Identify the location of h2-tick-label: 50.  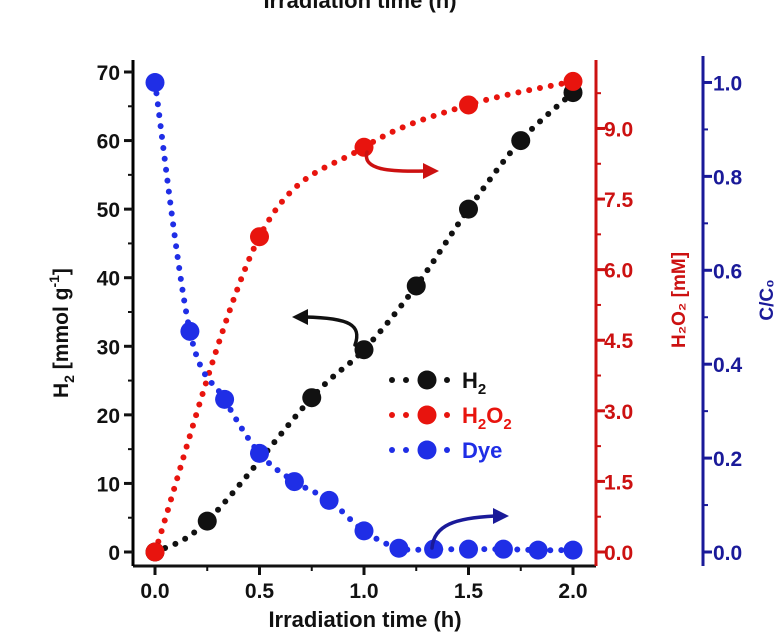
(108, 210).